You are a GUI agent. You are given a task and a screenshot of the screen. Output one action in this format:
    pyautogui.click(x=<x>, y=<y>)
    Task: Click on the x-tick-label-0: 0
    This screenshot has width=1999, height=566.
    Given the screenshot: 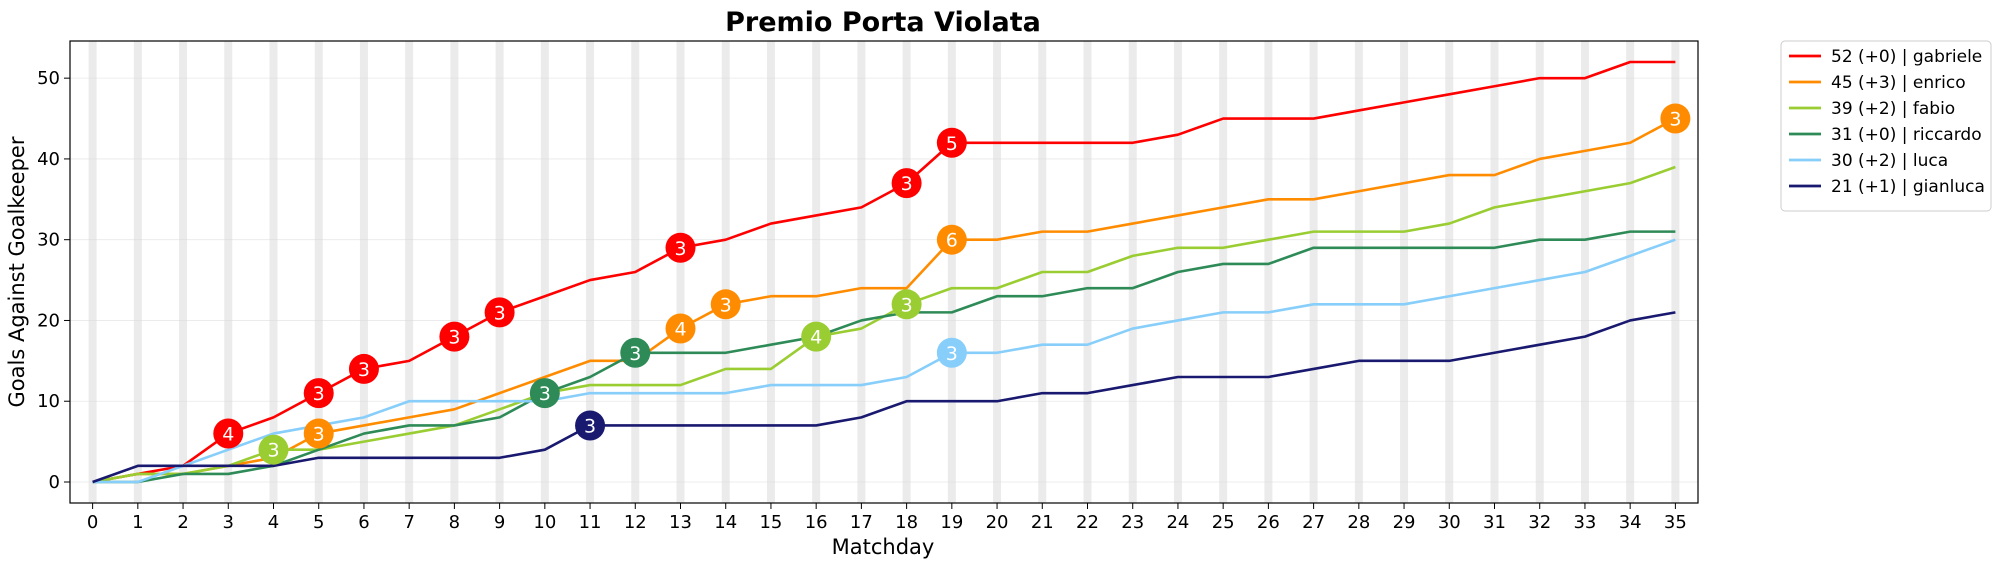 What is the action you would take?
    pyautogui.click(x=92, y=522)
    